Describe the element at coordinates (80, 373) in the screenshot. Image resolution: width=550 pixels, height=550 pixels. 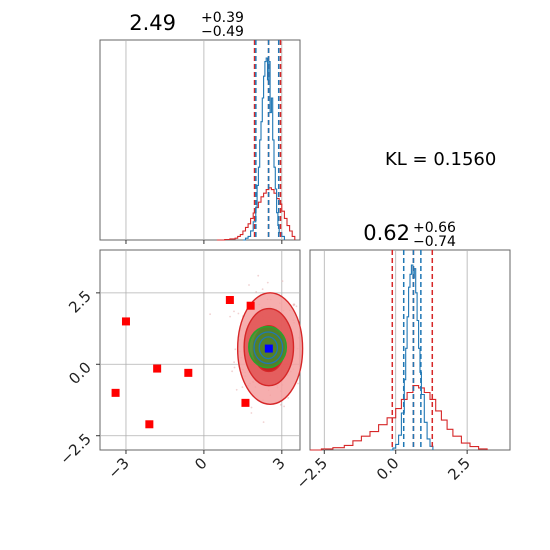
I see `y-tick-label: 0.0` at that location.